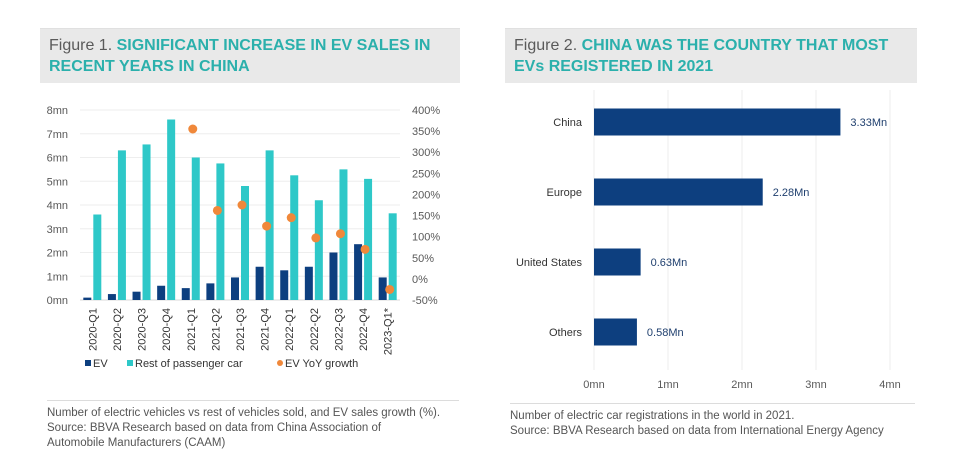  What do you see at coordinates (57, 301) in the screenshot?
I see `left-axis-tick-label: 0mn` at bounding box center [57, 301].